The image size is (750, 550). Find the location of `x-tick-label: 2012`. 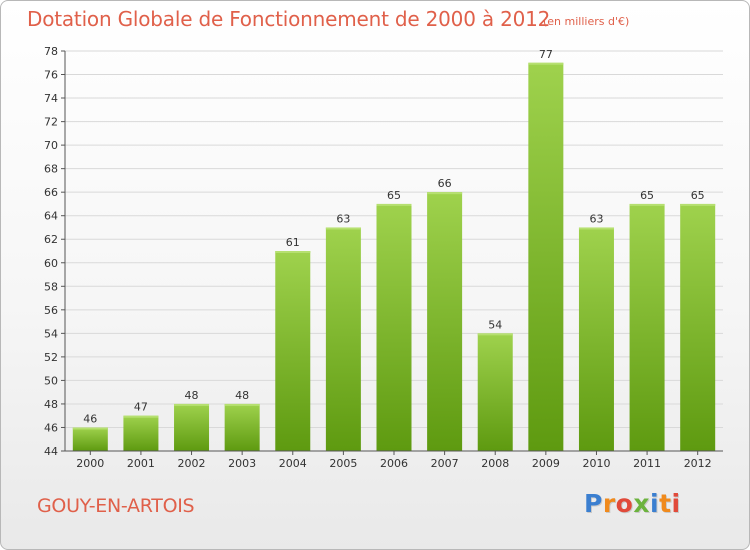

x-tick-label: 2012 is located at coordinates (698, 463).